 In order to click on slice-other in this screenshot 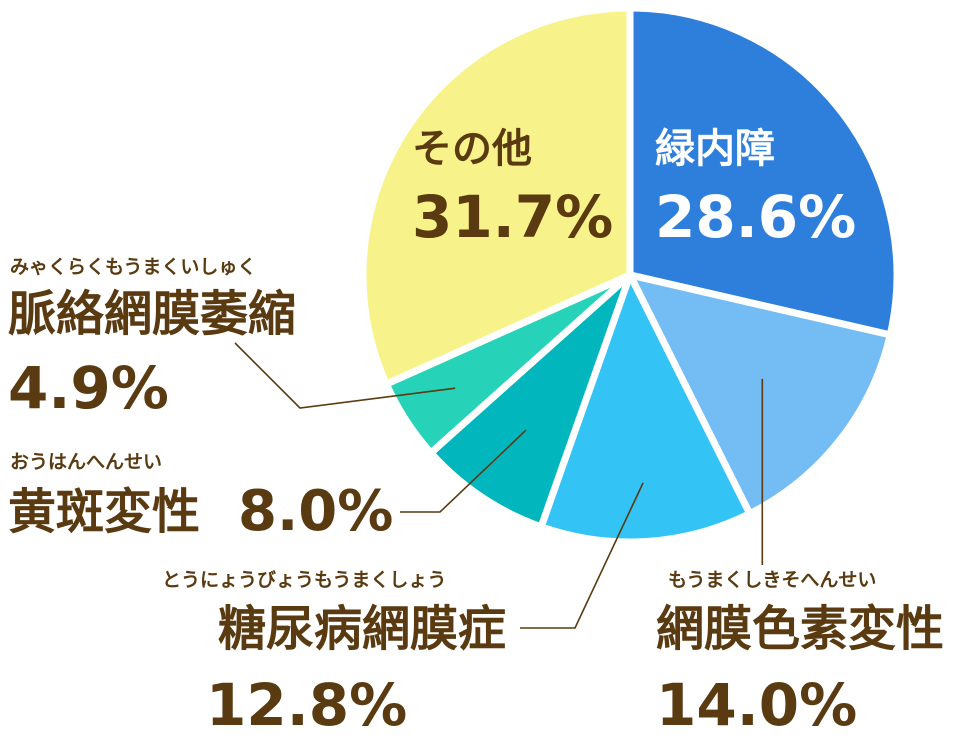, I will do `click(496, 196)`.